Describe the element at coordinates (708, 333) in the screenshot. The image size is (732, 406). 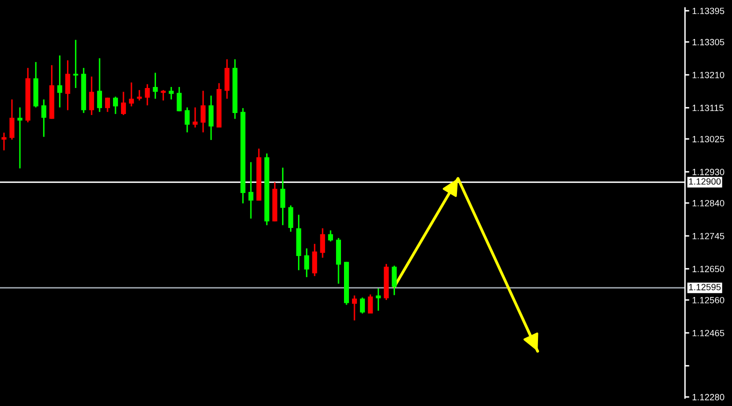
I see `y-tick-label: 1.12465` at that location.